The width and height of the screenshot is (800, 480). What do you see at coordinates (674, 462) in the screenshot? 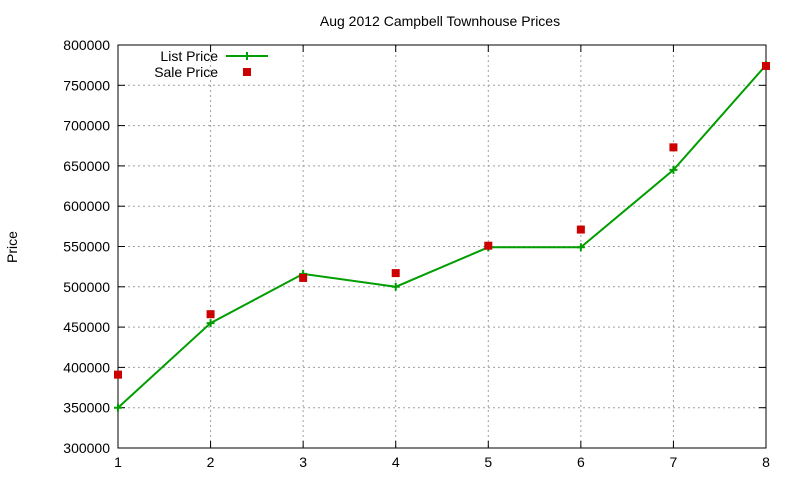
I see `x-tick-label: 7` at bounding box center [674, 462].